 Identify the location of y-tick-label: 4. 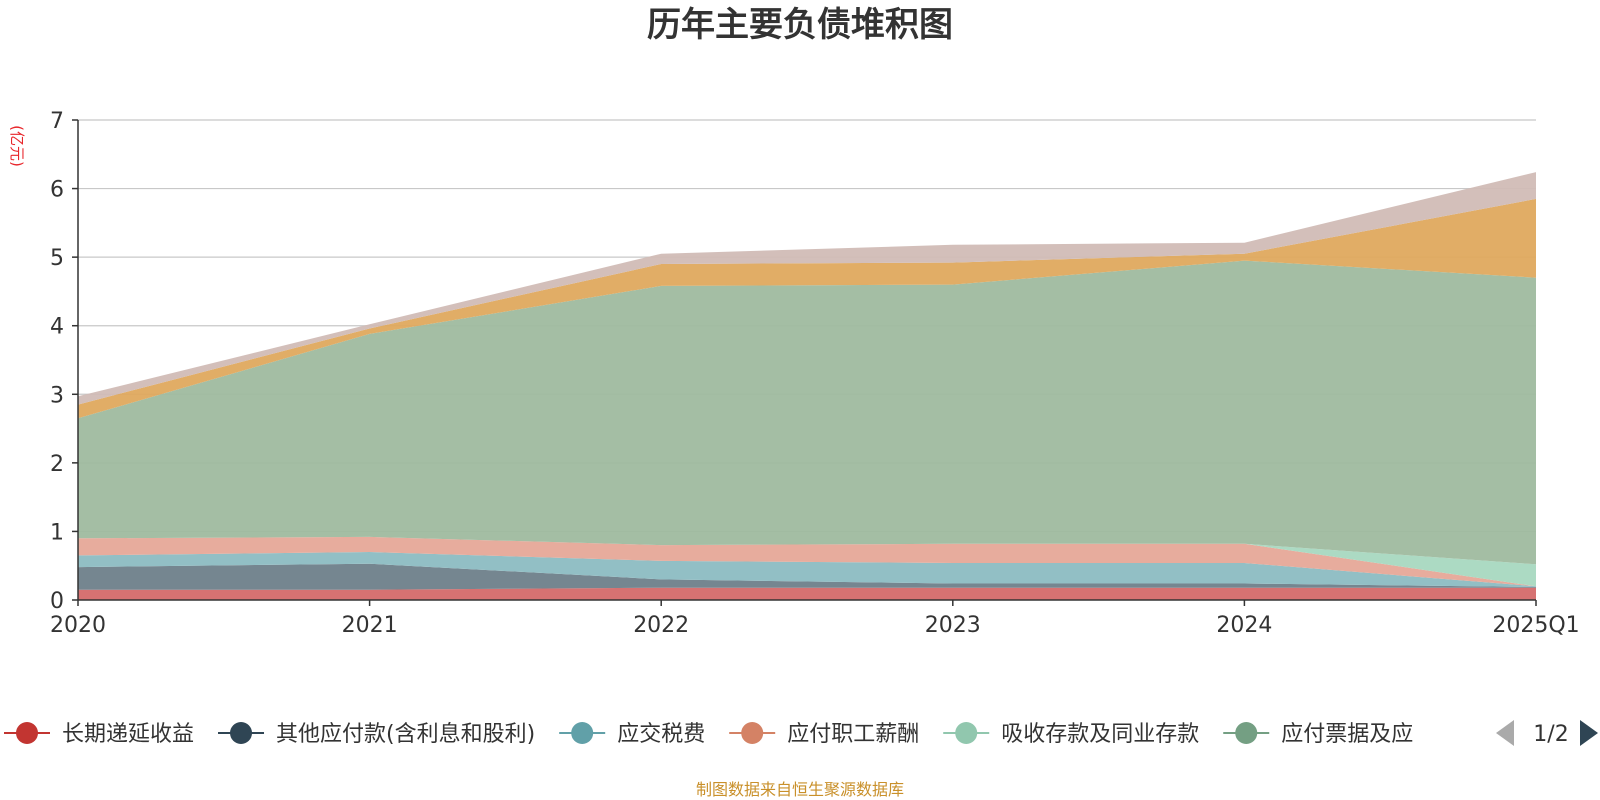
(57, 327).